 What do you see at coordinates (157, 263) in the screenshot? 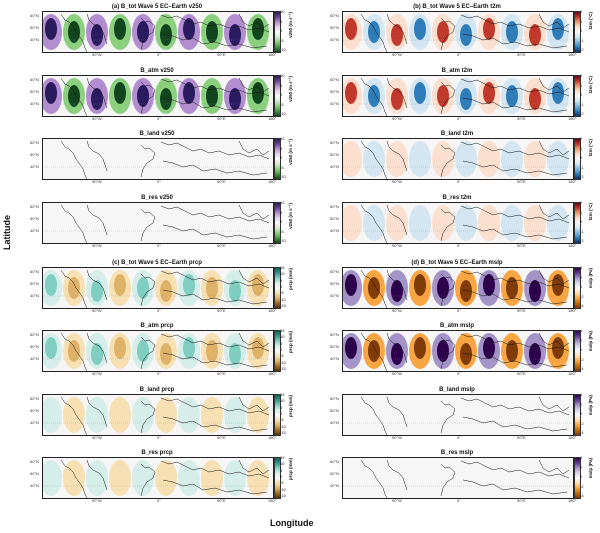
I see `panel-title: (c) B_tot Wave 5 EC–Earth prcp` at bounding box center [157, 263].